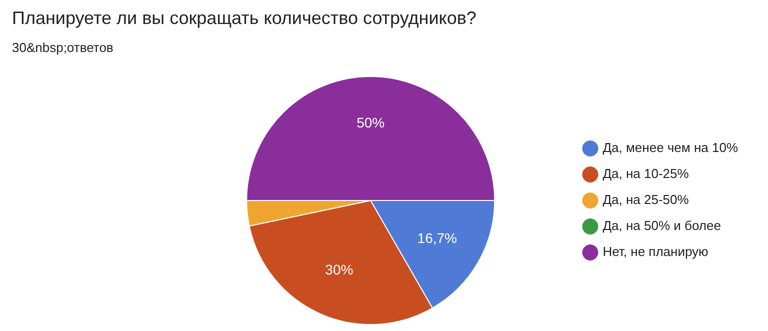 This screenshot has width=768, height=331. I want to click on data-label: 30%, so click(339, 270).